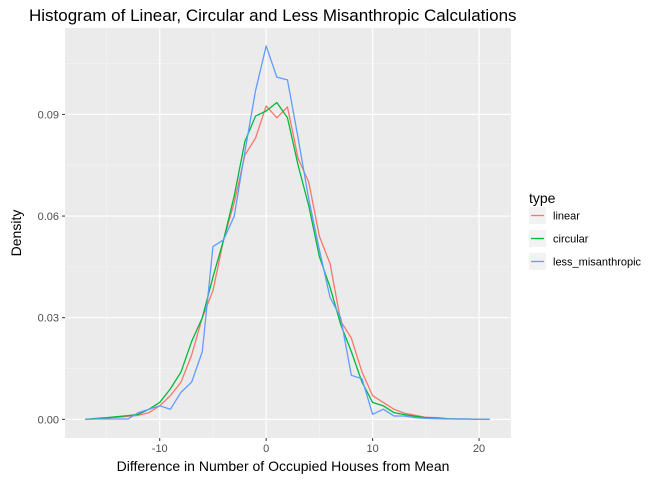 The image size is (672, 480). What do you see at coordinates (566, 217) in the screenshot?
I see `legend-label: linear` at bounding box center [566, 217].